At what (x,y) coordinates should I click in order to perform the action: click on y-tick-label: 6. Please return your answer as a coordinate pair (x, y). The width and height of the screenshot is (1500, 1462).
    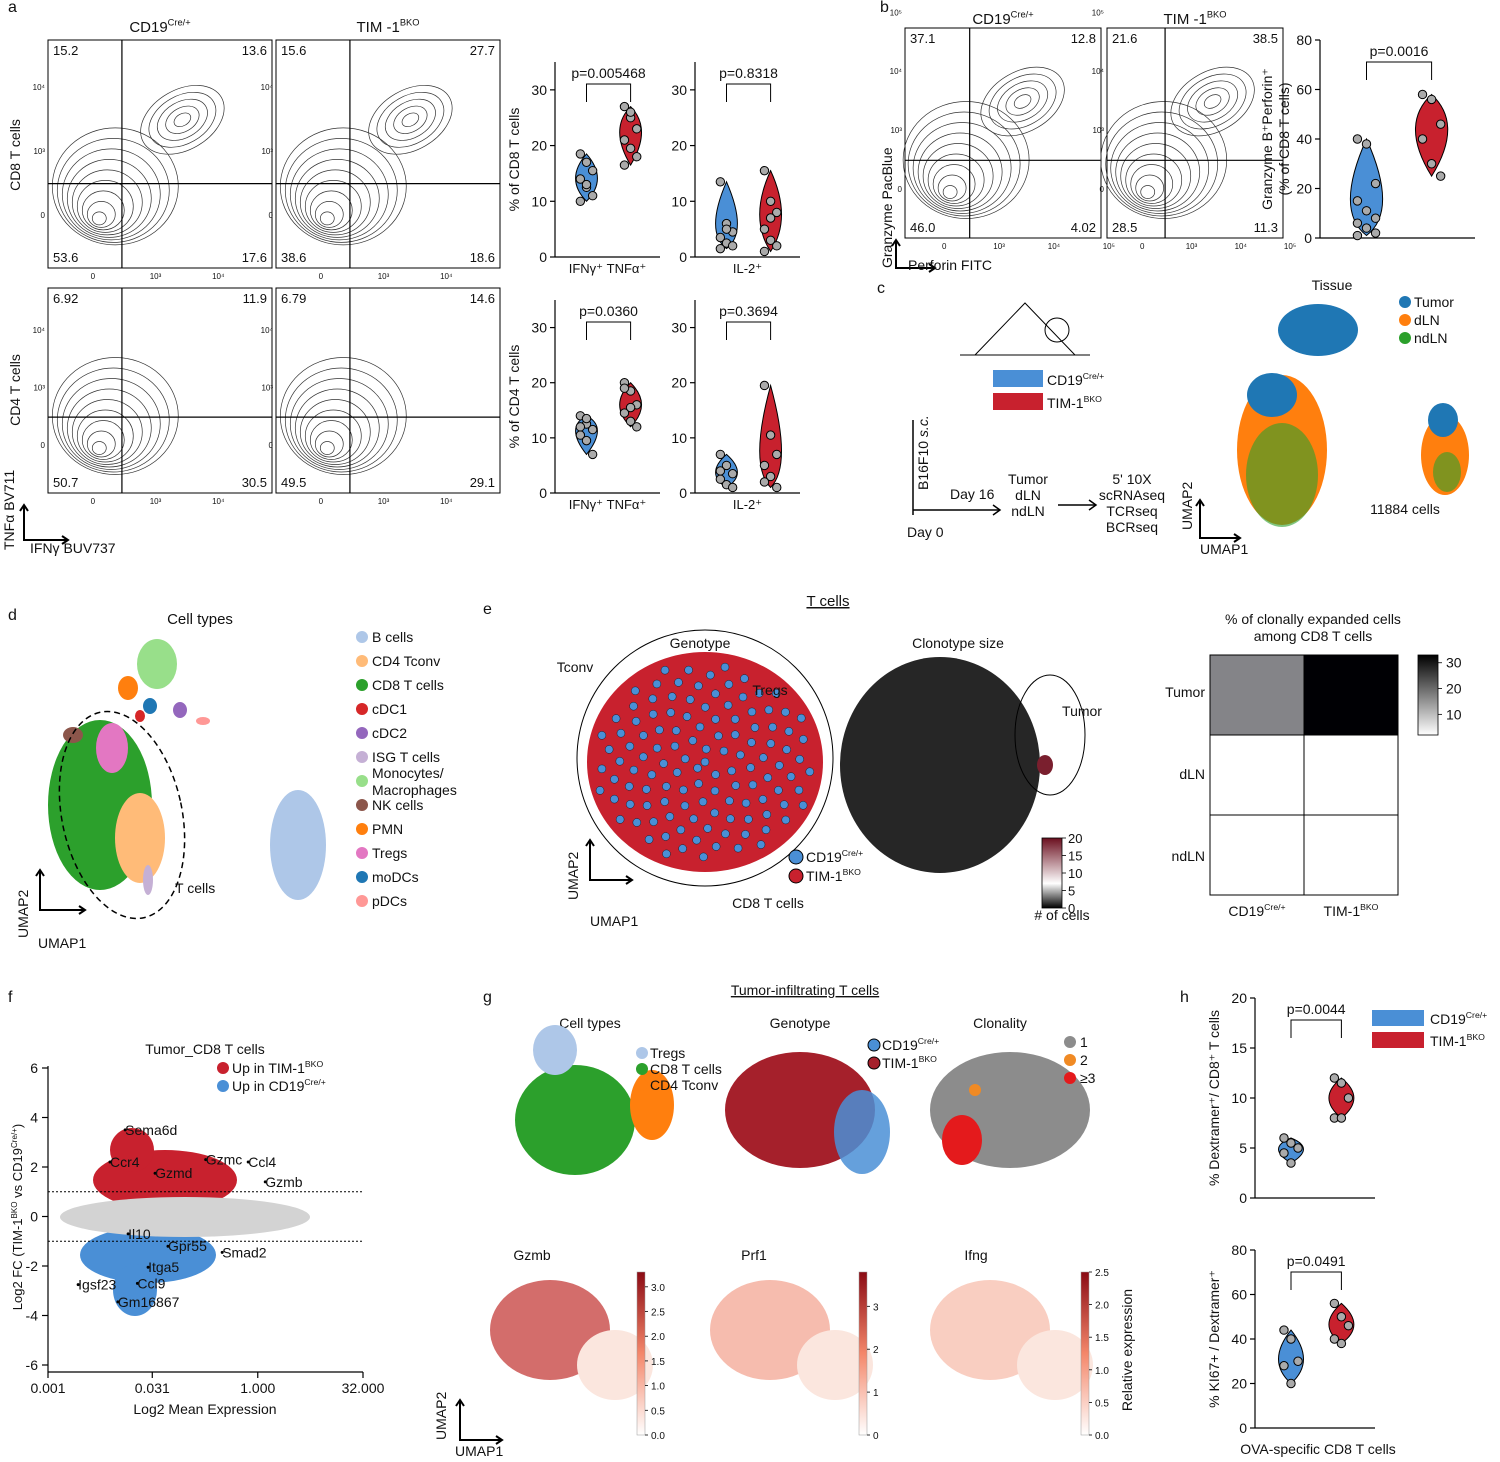
    Looking at the image, I should click on (34, 1068).